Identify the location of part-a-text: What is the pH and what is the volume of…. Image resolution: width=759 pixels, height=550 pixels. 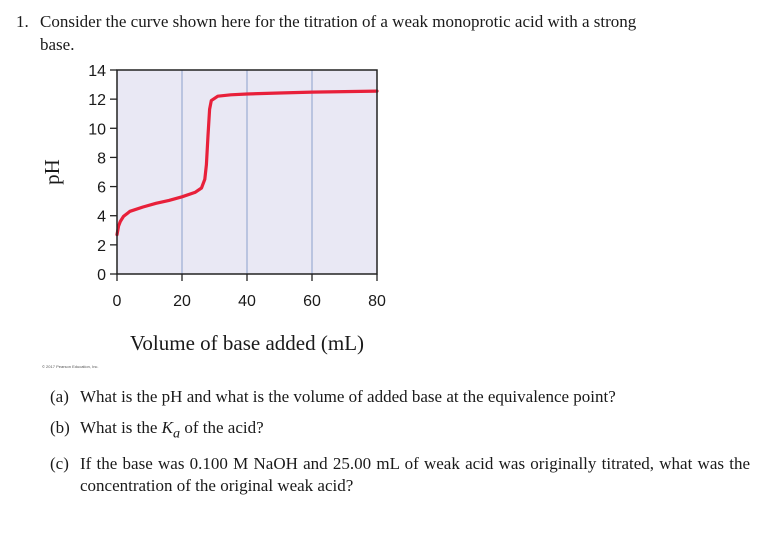
(348, 396).